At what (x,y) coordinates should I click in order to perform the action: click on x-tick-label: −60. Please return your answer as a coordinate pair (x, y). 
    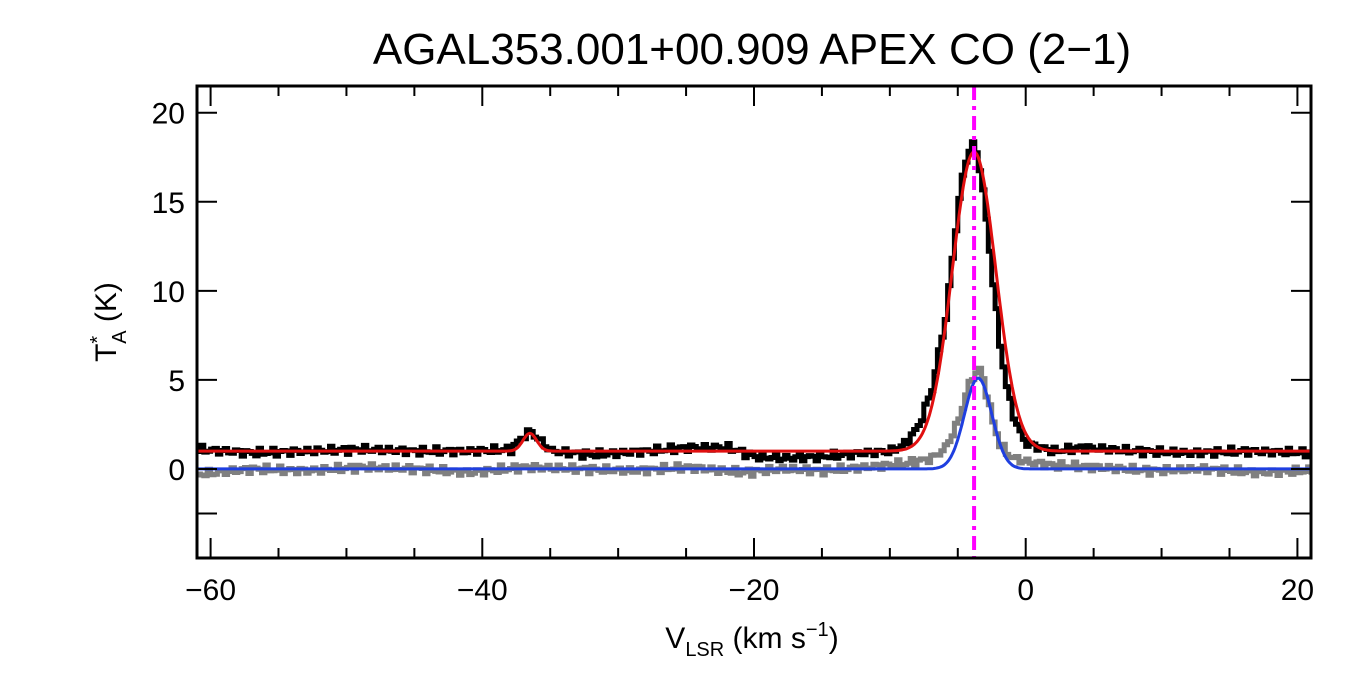
    Looking at the image, I should click on (210, 590).